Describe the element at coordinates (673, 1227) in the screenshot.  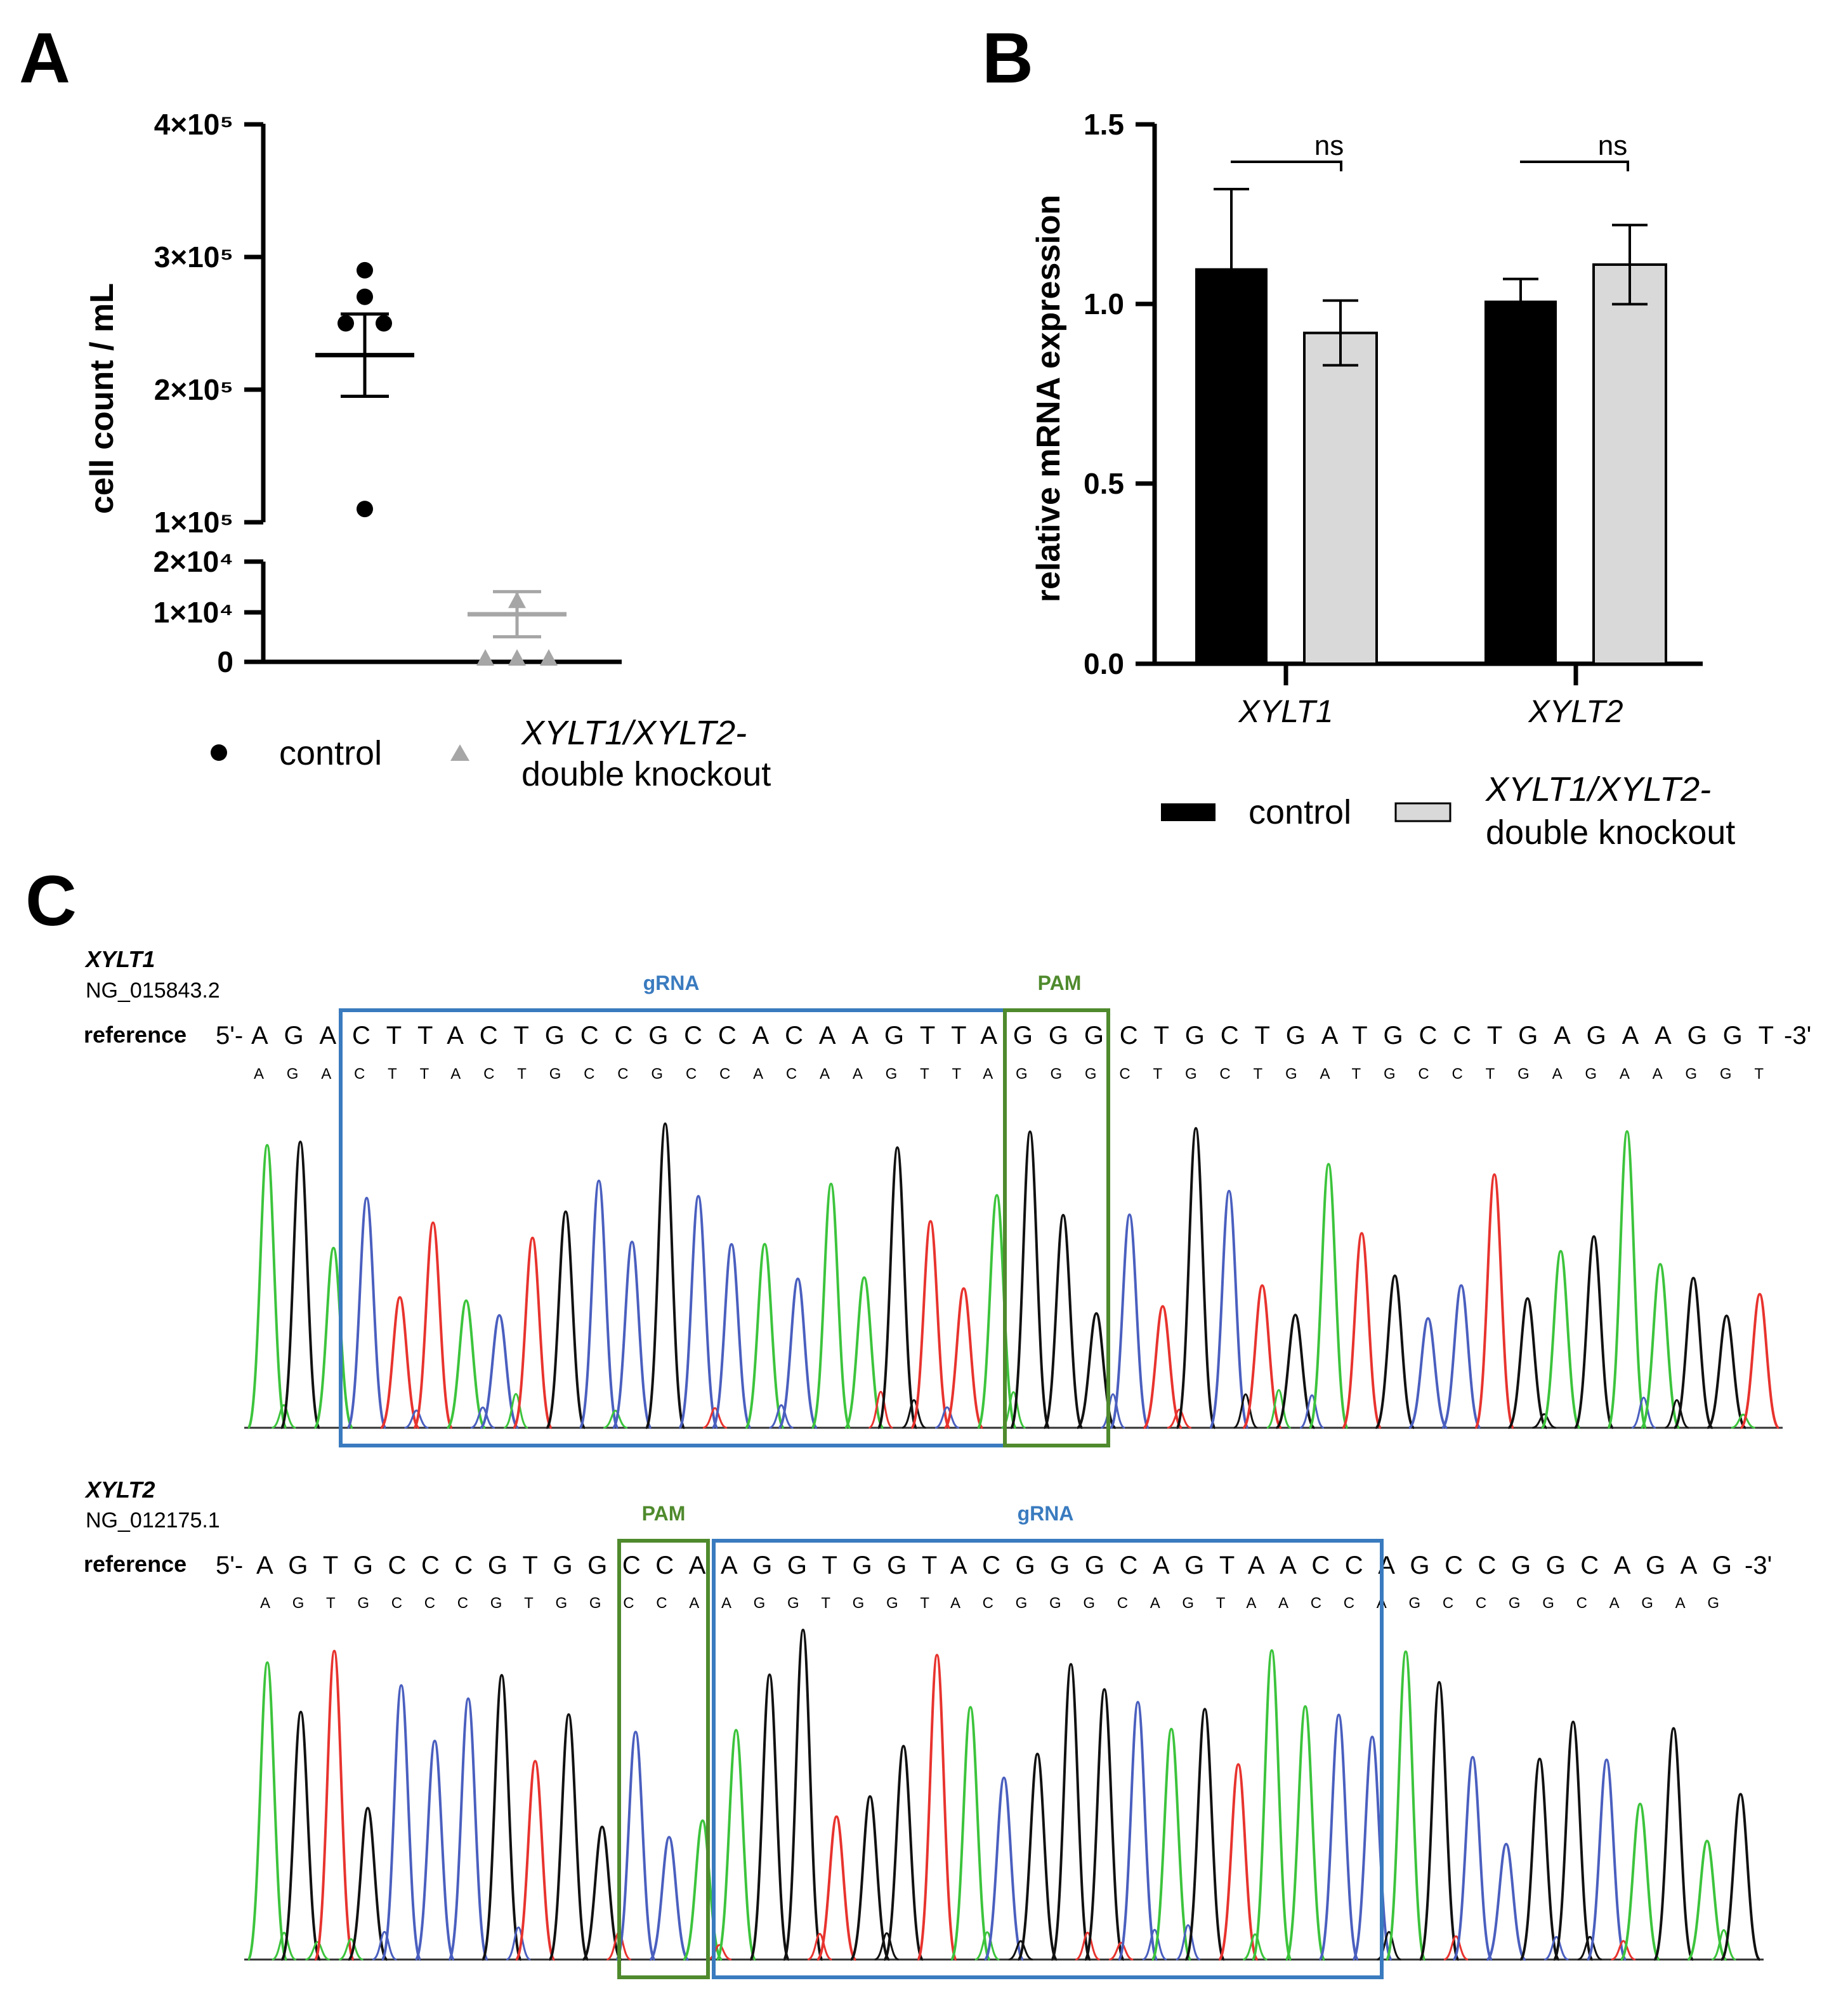
I see `xylt1-gRNA-box` at that location.